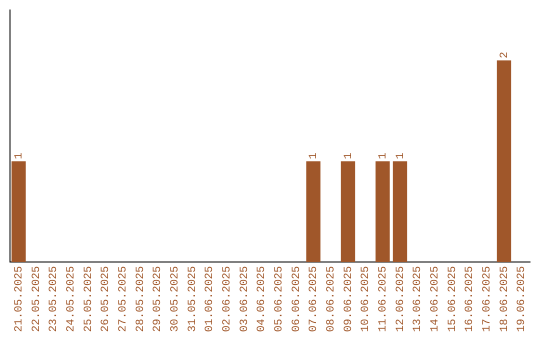 This screenshot has width=540, height=340. What do you see at coordinates (522, 299) in the screenshot?
I see `x-tick-label: 19.06.2025` at bounding box center [522, 299].